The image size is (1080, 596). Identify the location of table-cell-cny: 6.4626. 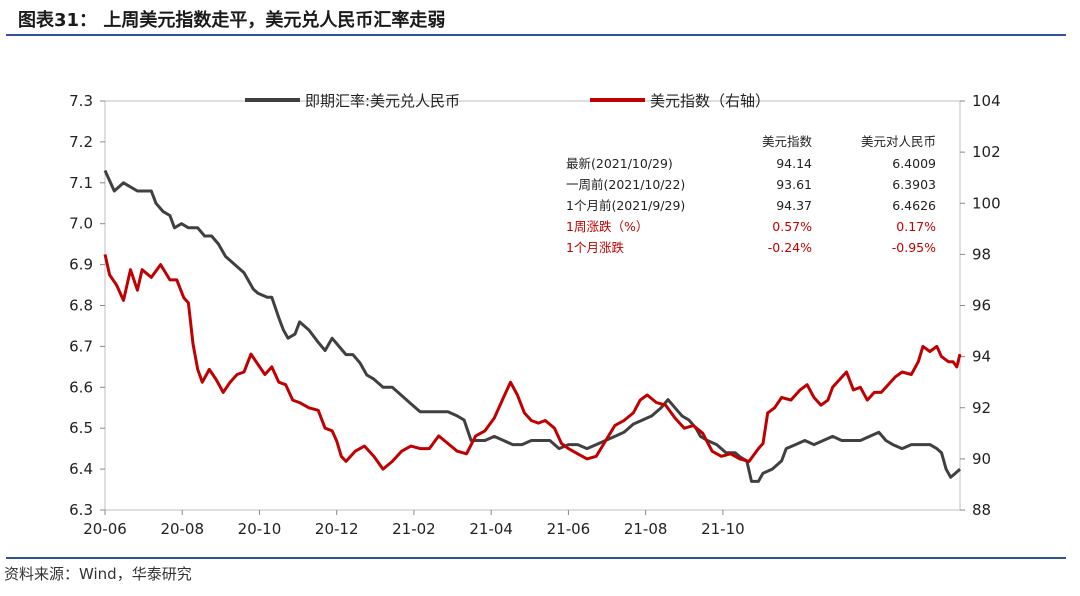
(914, 205).